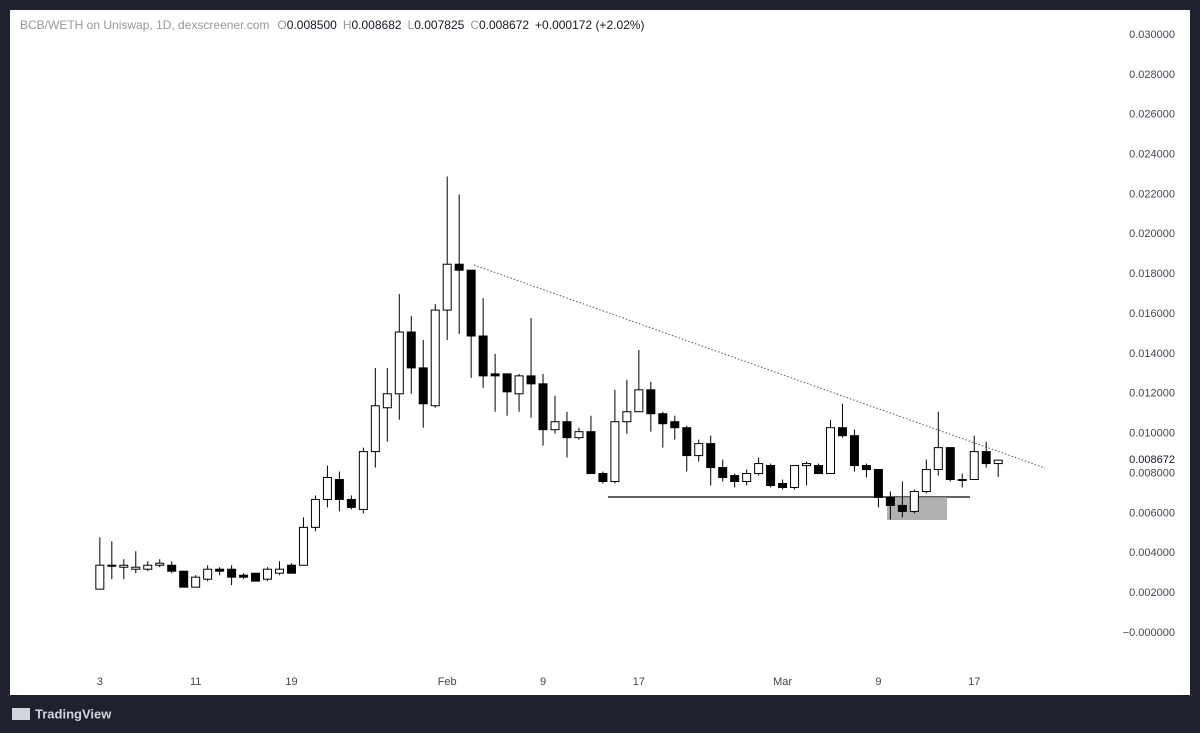  Describe the element at coordinates (291, 682) in the screenshot. I see `x-tick-label: 19` at that location.